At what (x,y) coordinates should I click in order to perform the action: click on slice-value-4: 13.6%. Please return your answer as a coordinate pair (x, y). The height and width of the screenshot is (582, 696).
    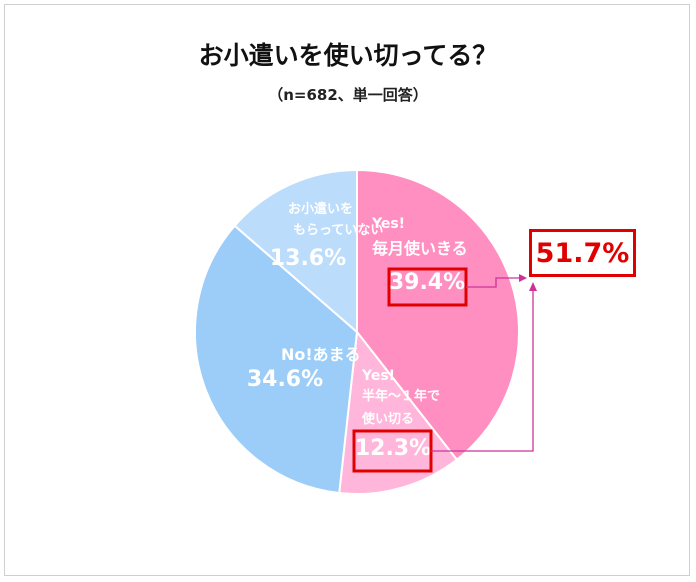
    Looking at the image, I should click on (308, 258).